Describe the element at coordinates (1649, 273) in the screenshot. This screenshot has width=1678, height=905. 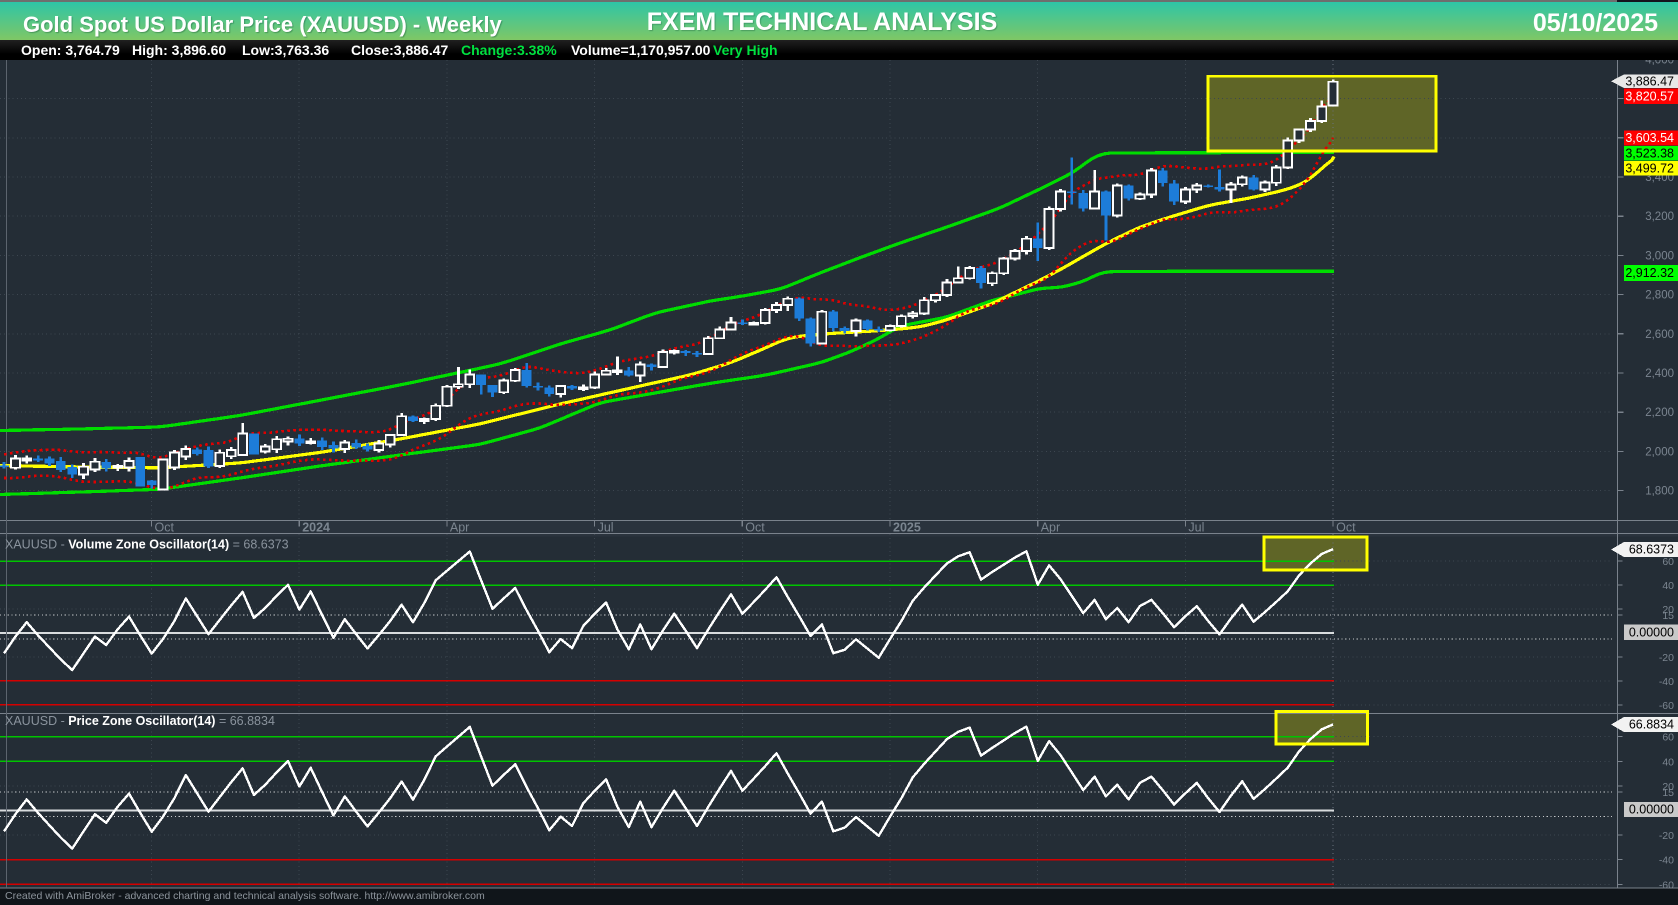
I see `svg-text: 2,912.32` at that location.